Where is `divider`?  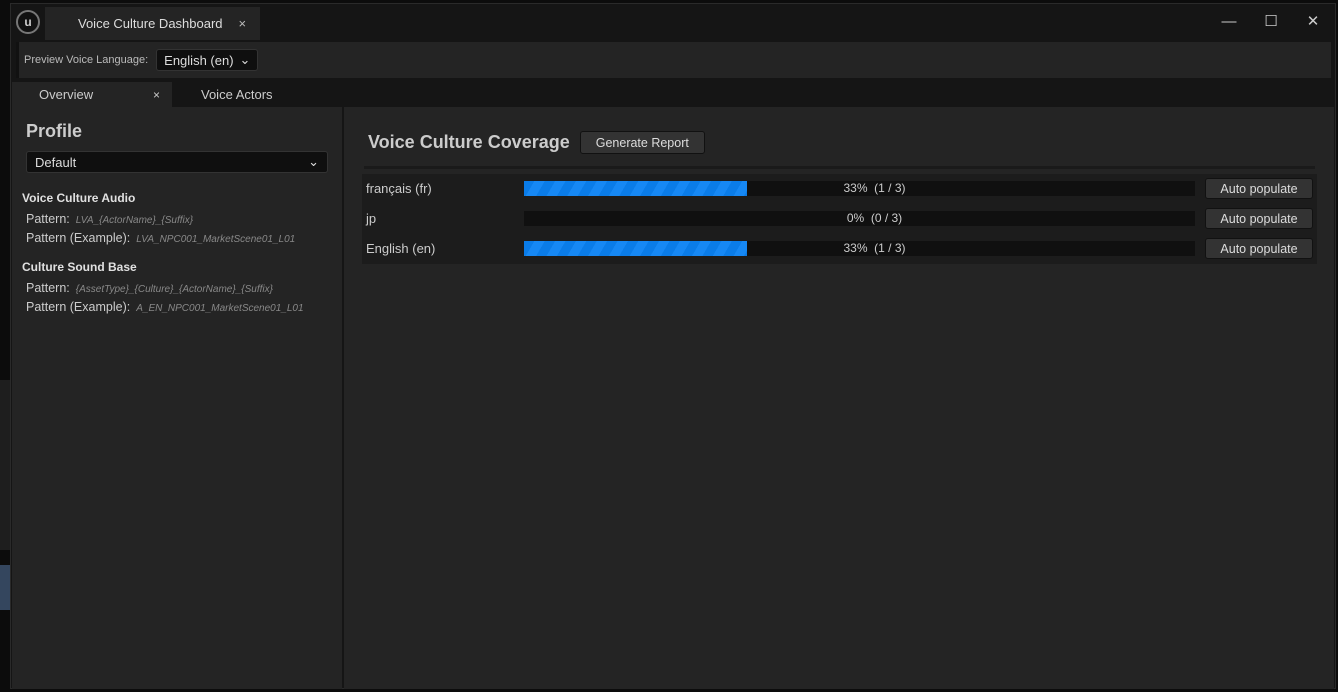 divider is located at coordinates (839, 167).